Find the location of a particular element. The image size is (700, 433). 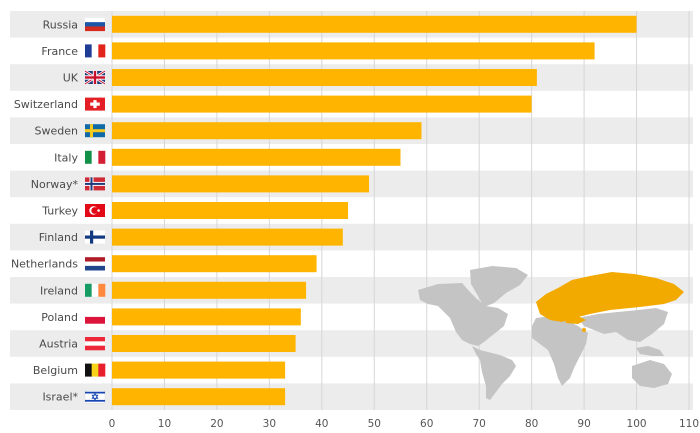

category-label: France is located at coordinates (59, 51).